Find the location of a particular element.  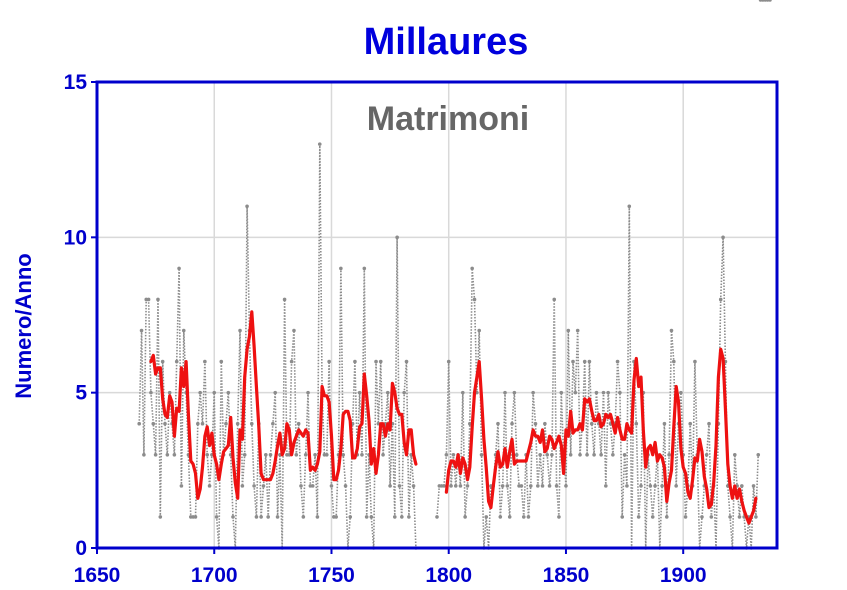

y-tick-label: 5 is located at coordinates (81, 393).